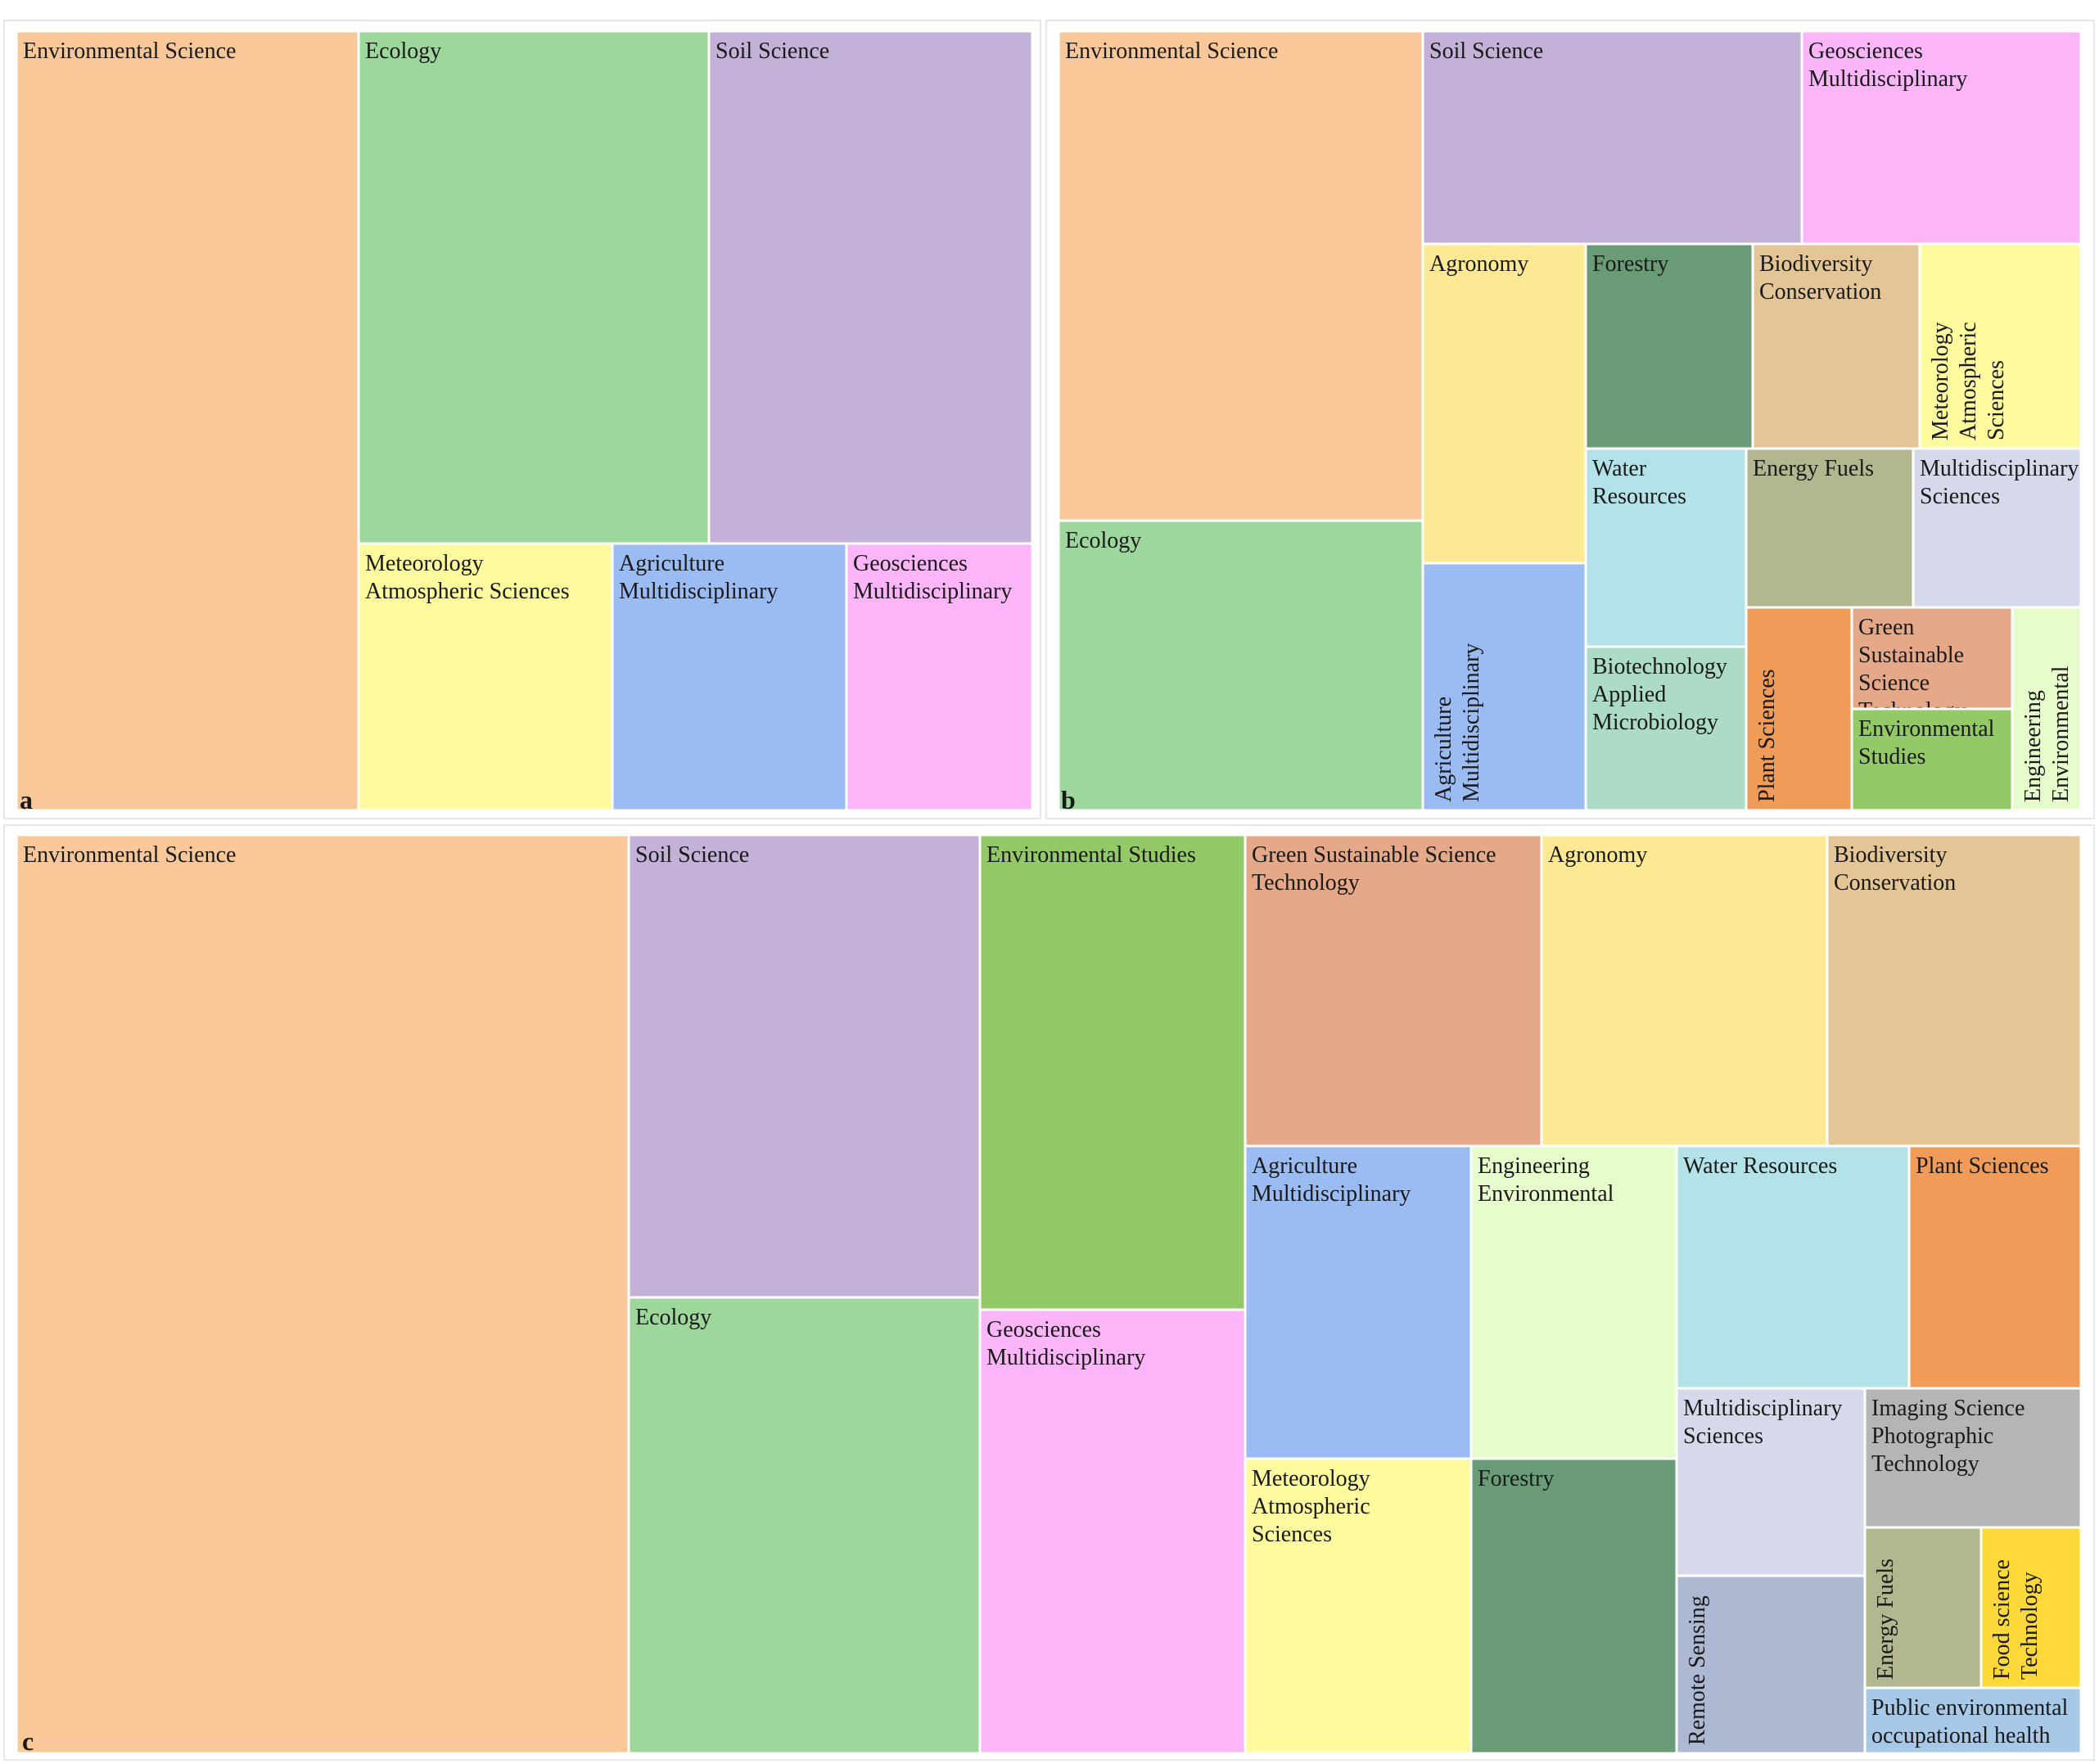  I want to click on tile-label-line: Meteorology, so click(1940, 381).